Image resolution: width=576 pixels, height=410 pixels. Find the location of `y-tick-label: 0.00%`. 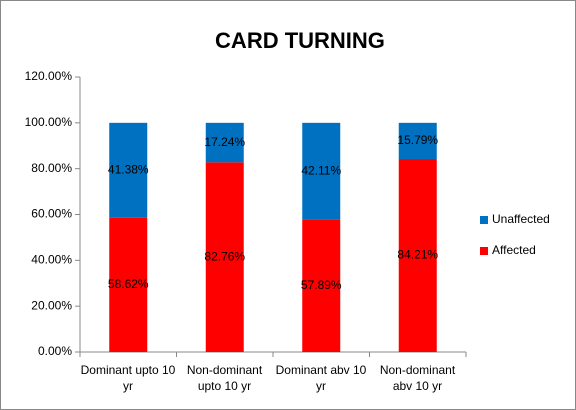

y-tick-label: 0.00% is located at coordinates (55, 351).